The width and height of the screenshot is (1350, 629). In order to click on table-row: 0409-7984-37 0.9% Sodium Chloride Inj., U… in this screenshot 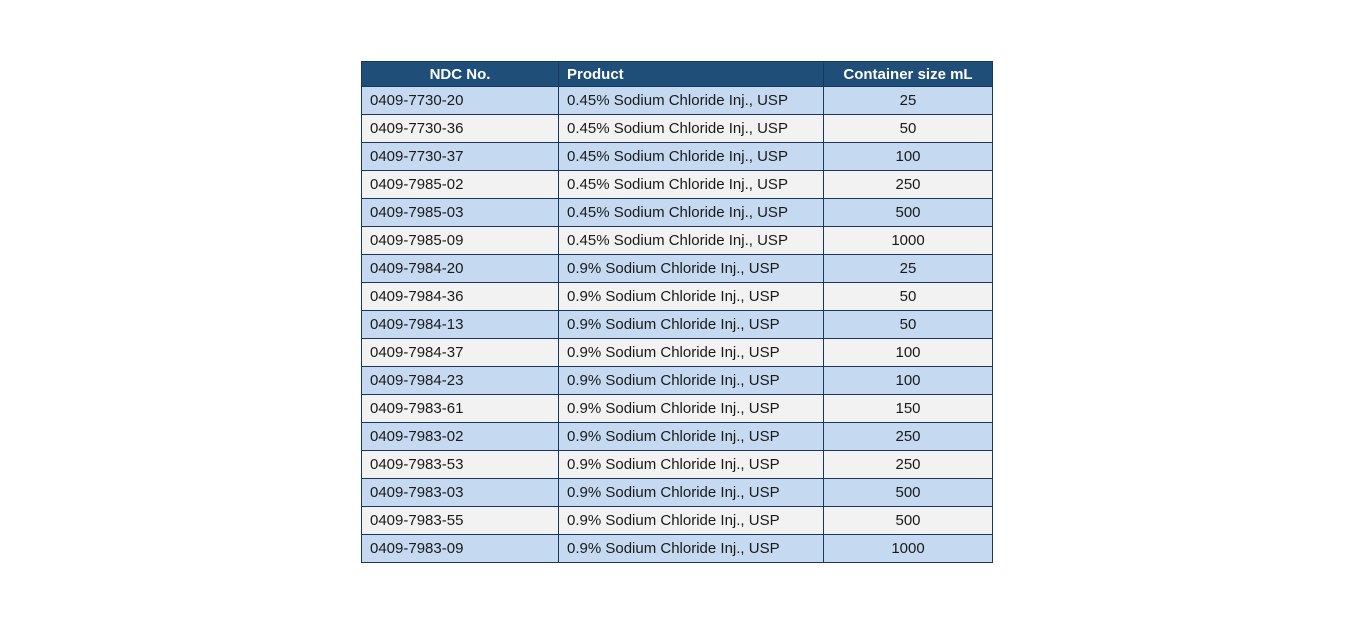, I will do `click(677, 352)`.